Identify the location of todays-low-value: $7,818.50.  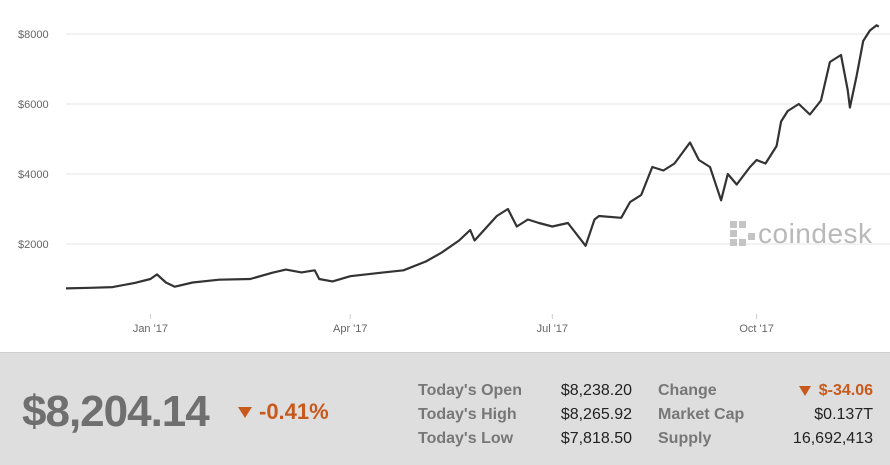
(596, 438).